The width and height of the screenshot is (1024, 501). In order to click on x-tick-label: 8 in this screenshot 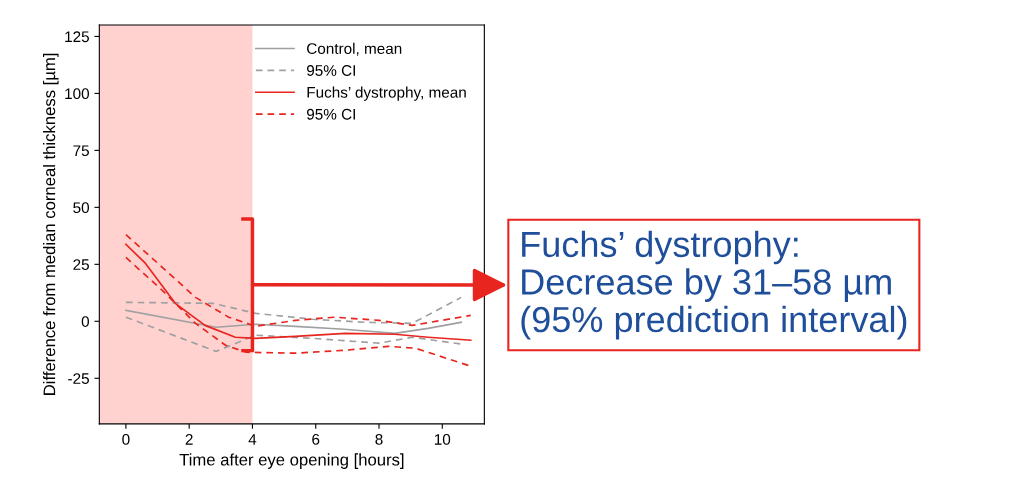, I will do `click(379, 439)`.